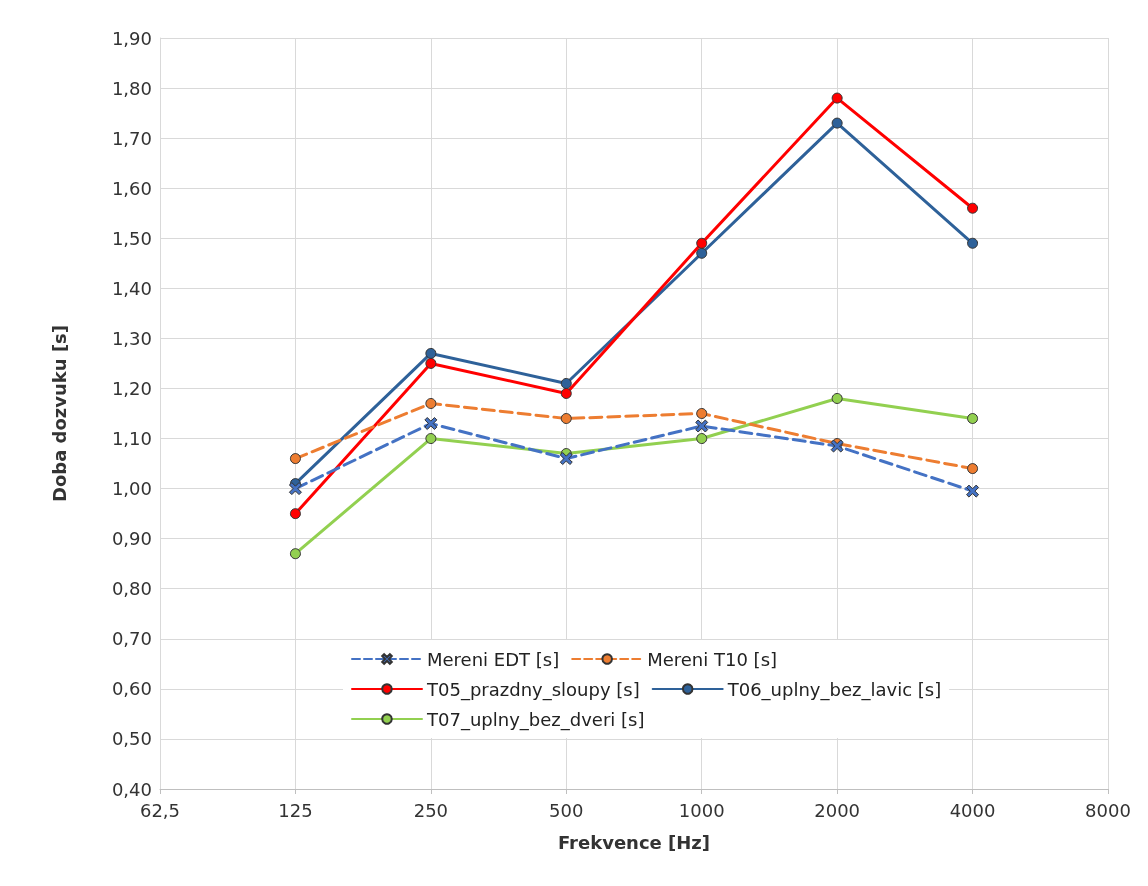 This screenshot has width=1148, height=886. I want to click on y-tick-label: 0,80, so click(131, 589).